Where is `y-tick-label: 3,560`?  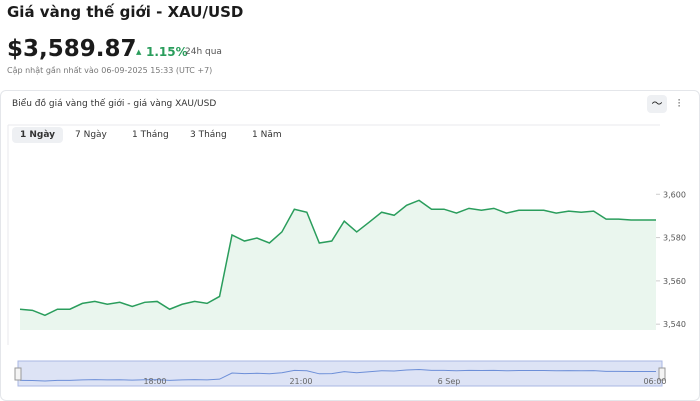
y-tick-label: 3,560 is located at coordinates (674, 281).